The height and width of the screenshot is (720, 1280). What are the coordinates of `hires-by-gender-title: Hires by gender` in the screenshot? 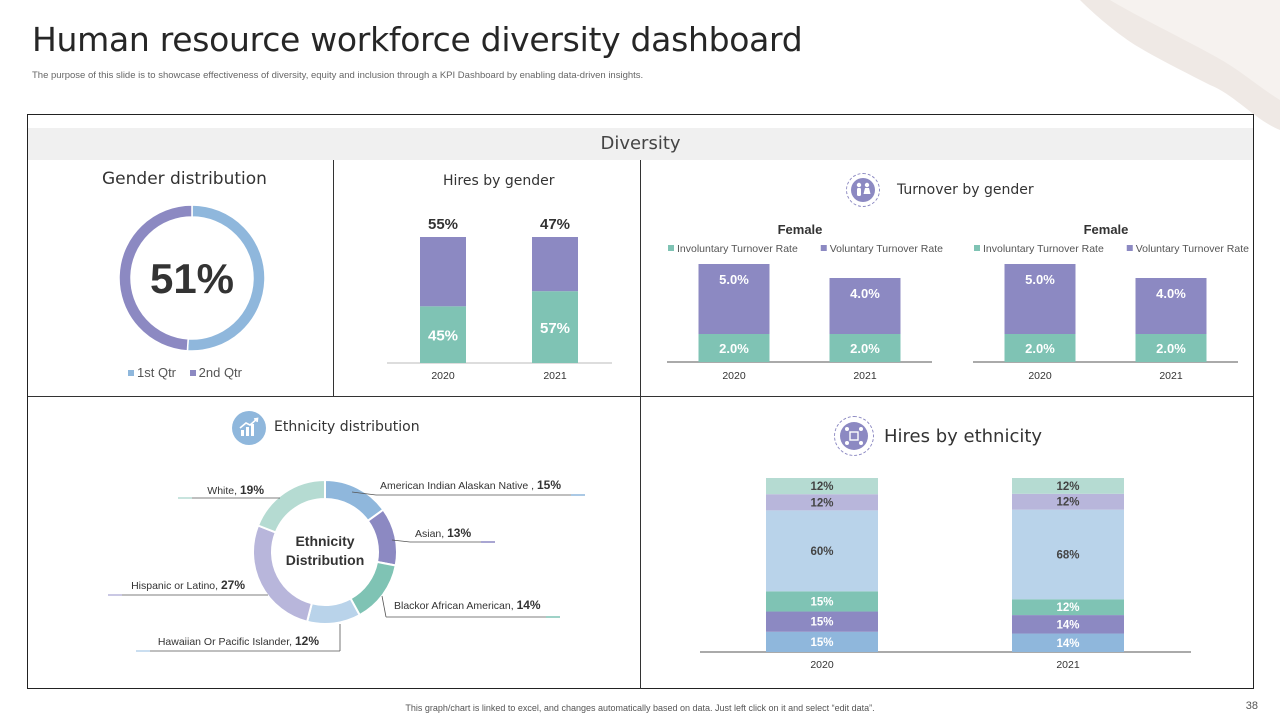 It's located at (499, 181).